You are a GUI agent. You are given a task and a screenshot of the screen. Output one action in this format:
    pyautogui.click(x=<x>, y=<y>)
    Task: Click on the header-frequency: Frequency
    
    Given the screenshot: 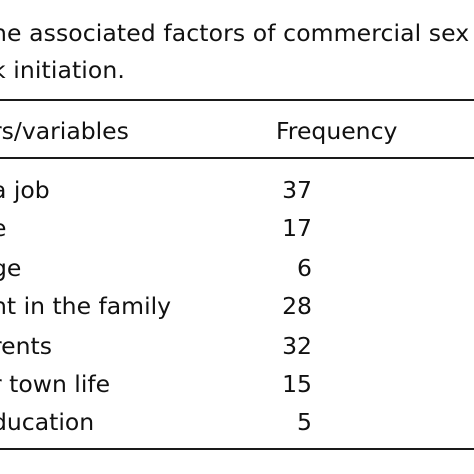 What is the action you would take?
    pyautogui.click(x=337, y=131)
    